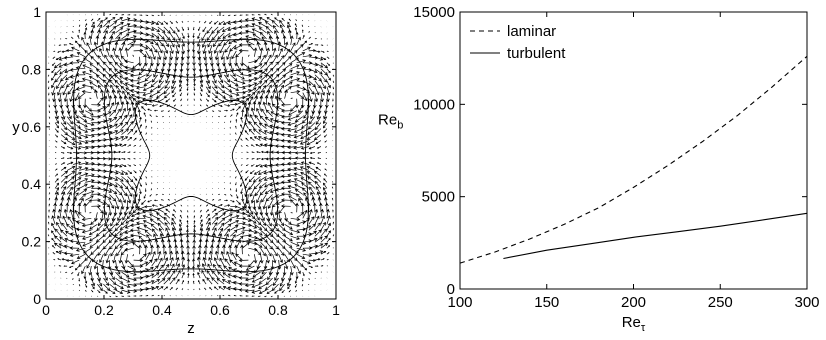 The image size is (826, 340). What do you see at coordinates (633, 302) in the screenshot?
I see `x-tick-label: 200` at bounding box center [633, 302].